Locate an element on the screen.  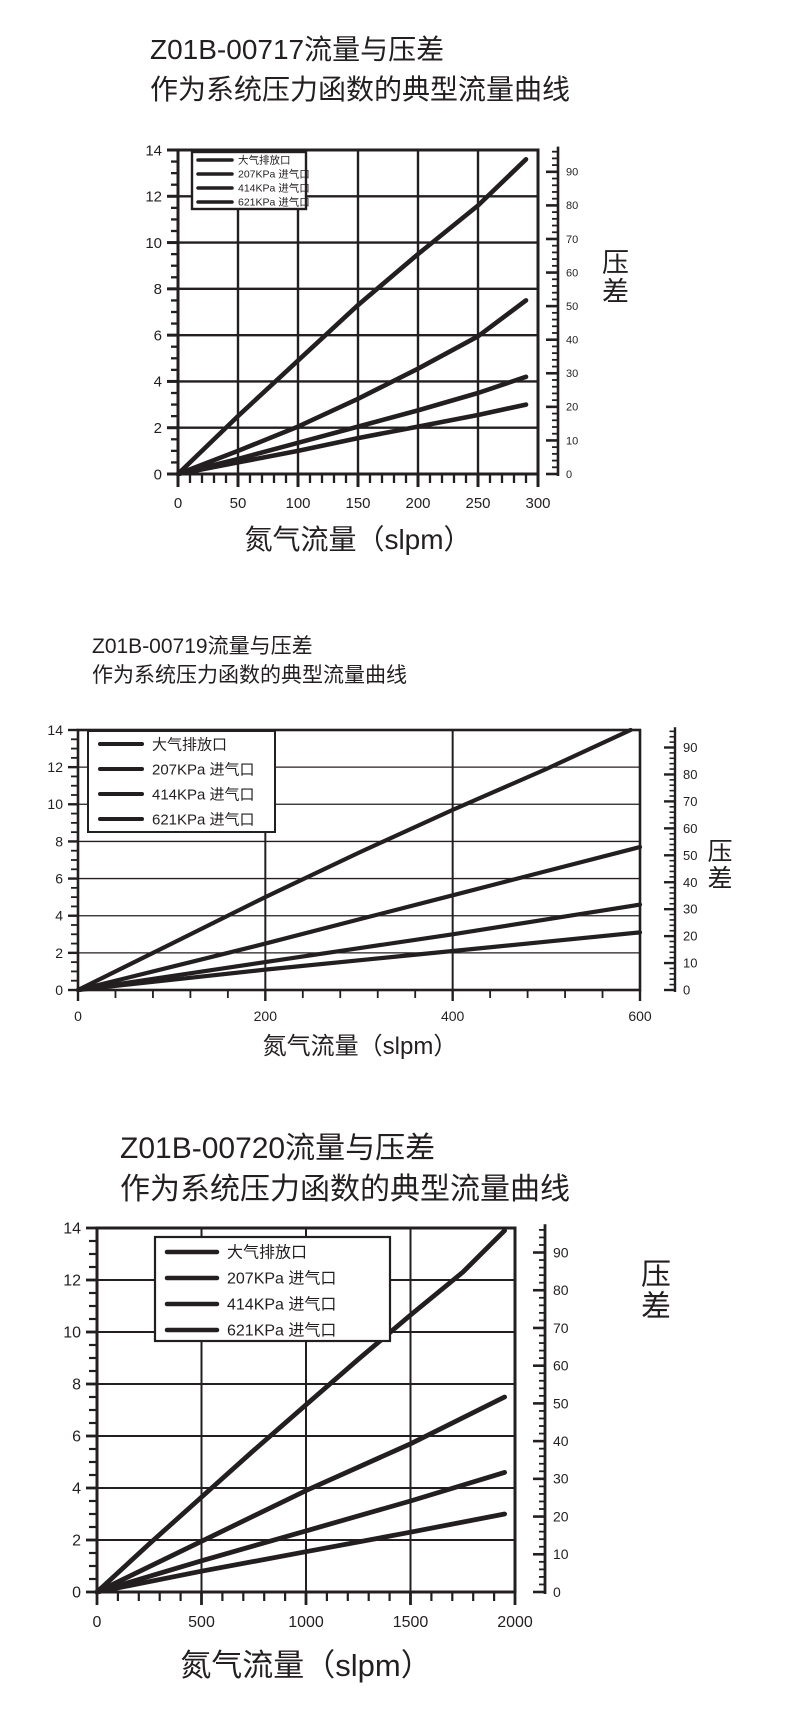
chart-3-title-line1: Z01B-00720流量与压差 is located at coordinates (278, 1148).